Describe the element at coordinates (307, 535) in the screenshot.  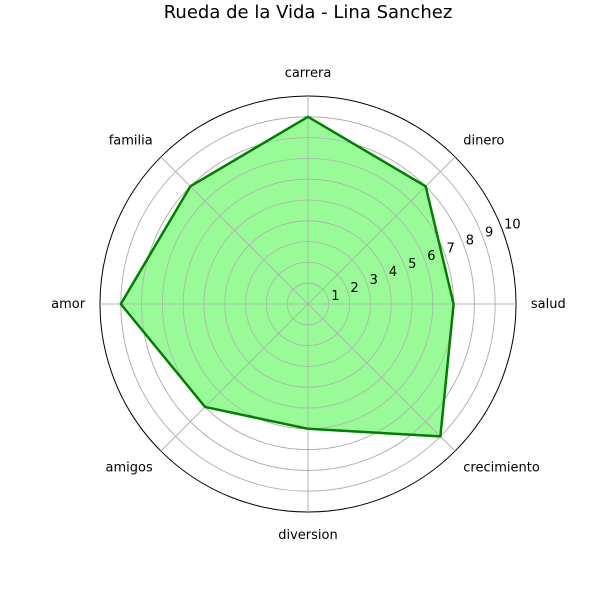
I see `category-label-diversion: diversion` at that location.